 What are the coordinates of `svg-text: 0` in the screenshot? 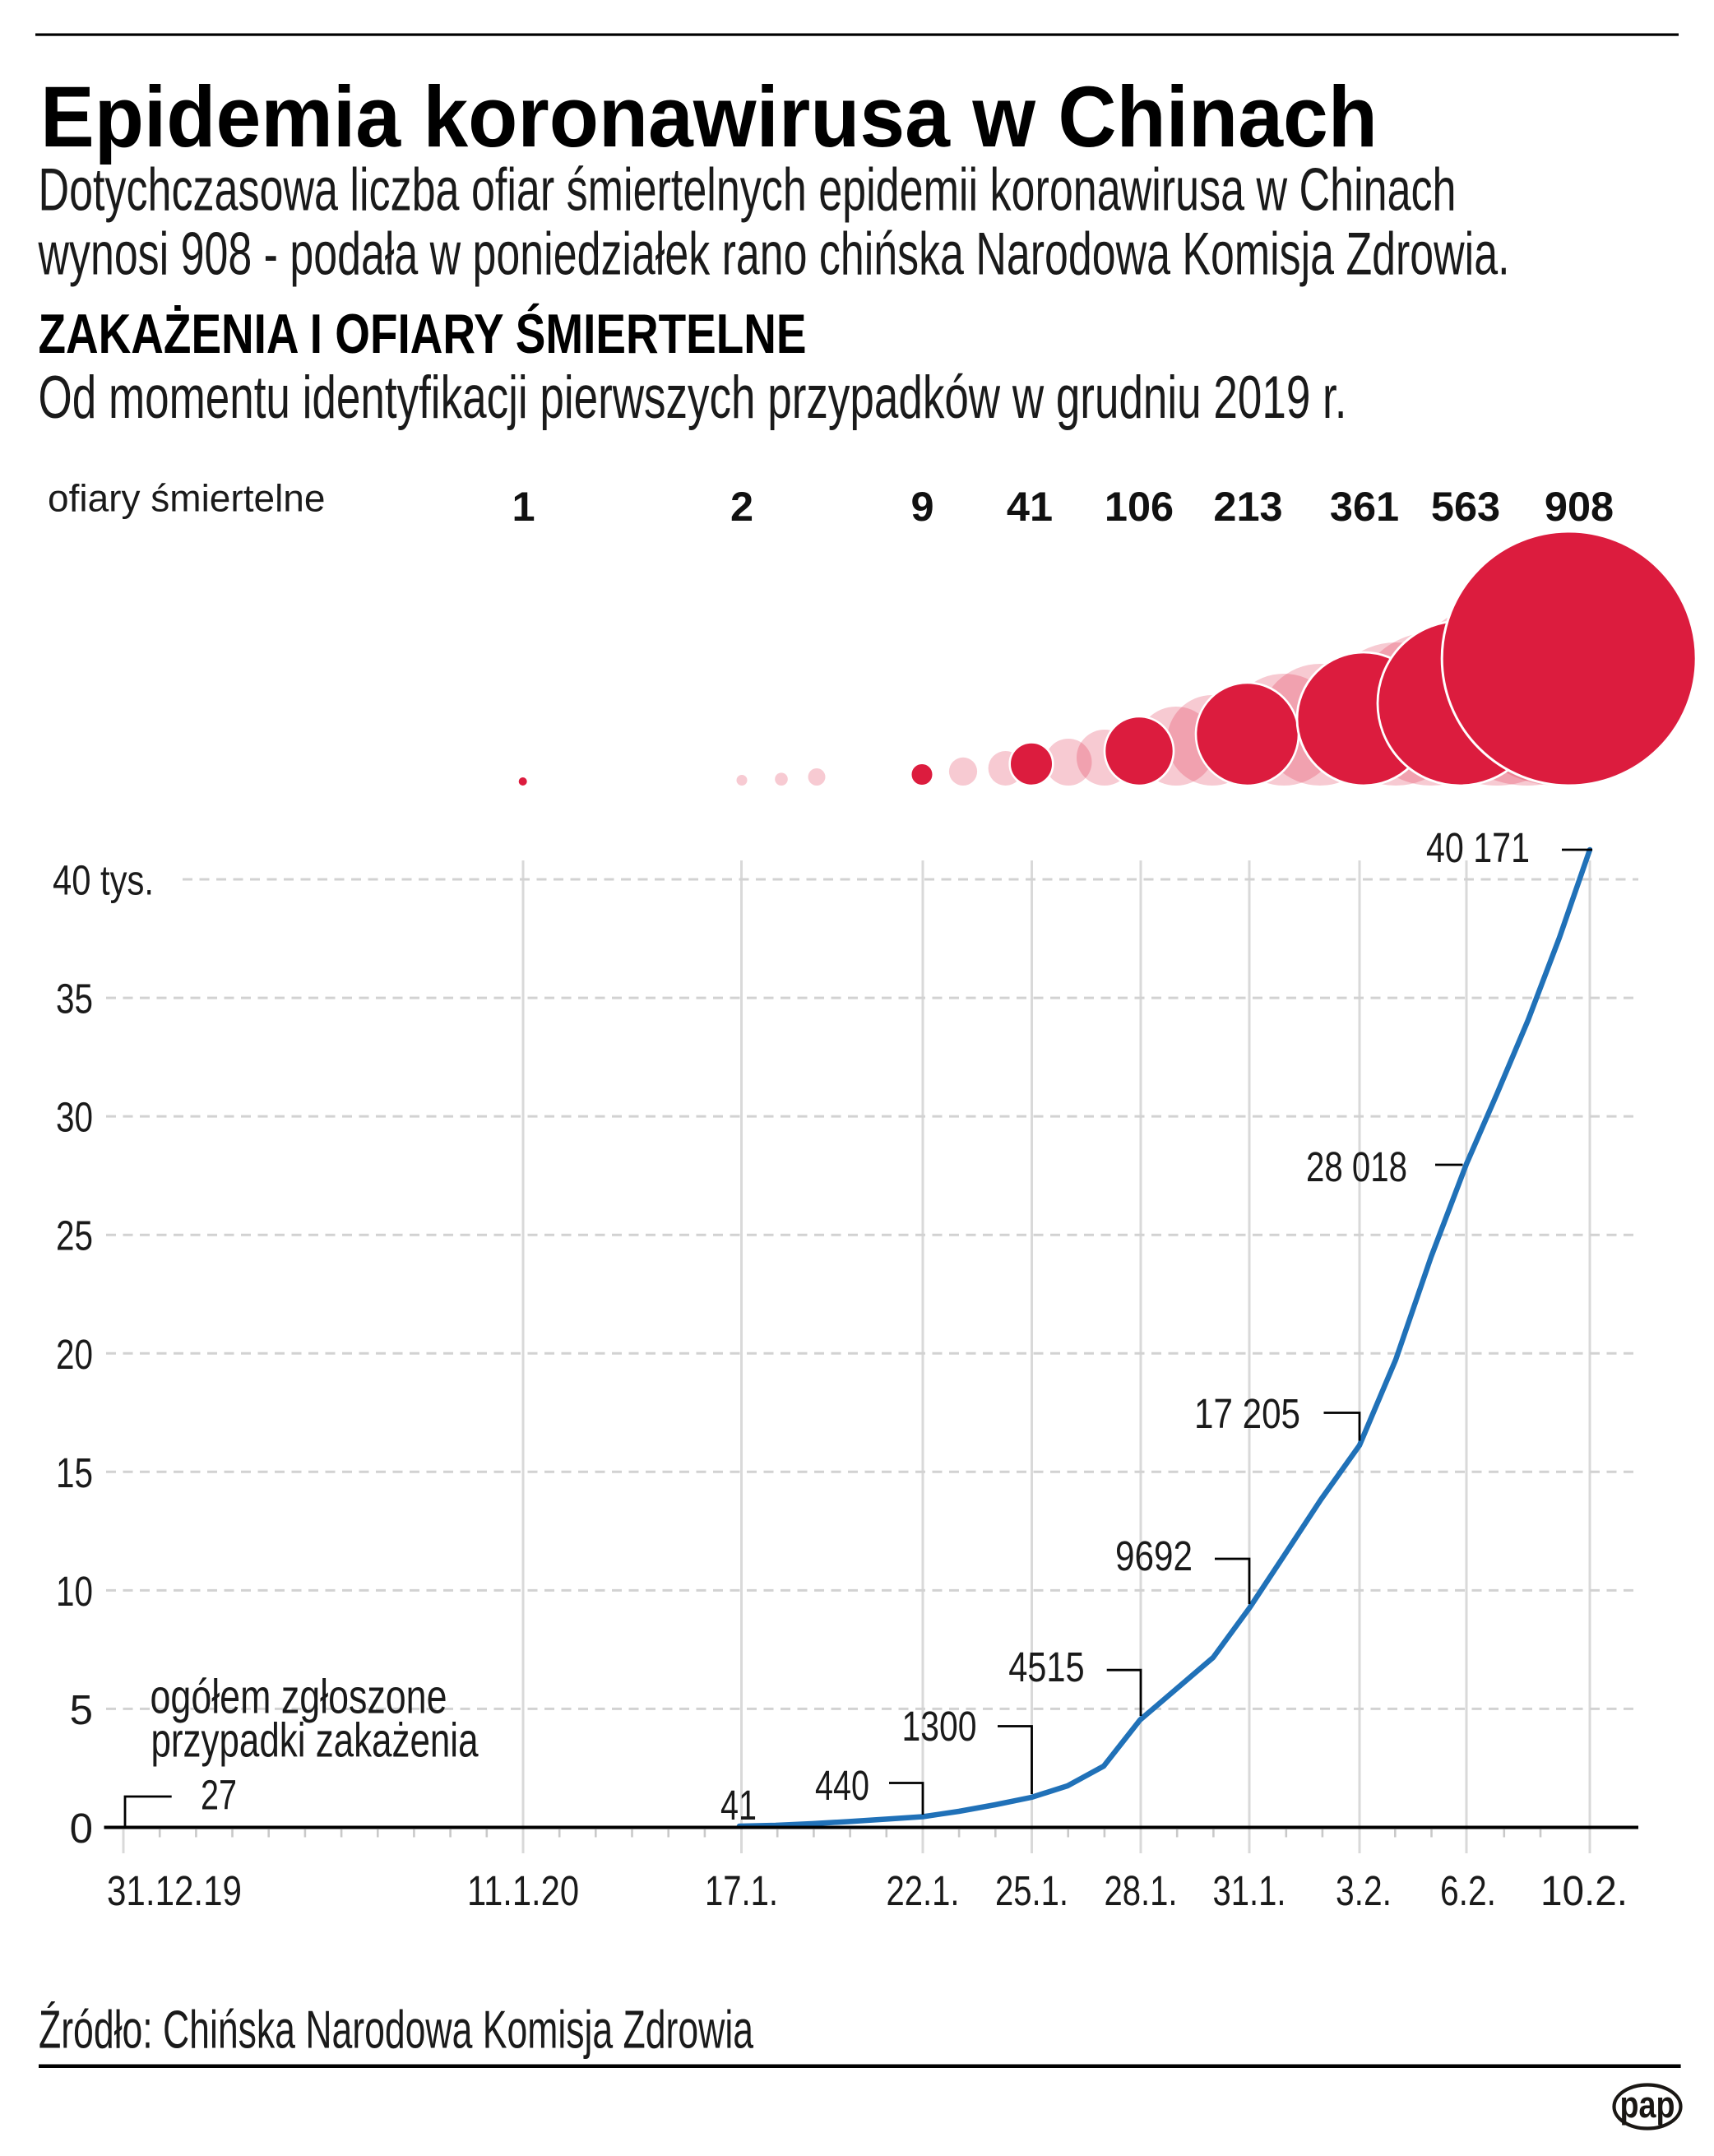 It's located at (81, 1829).